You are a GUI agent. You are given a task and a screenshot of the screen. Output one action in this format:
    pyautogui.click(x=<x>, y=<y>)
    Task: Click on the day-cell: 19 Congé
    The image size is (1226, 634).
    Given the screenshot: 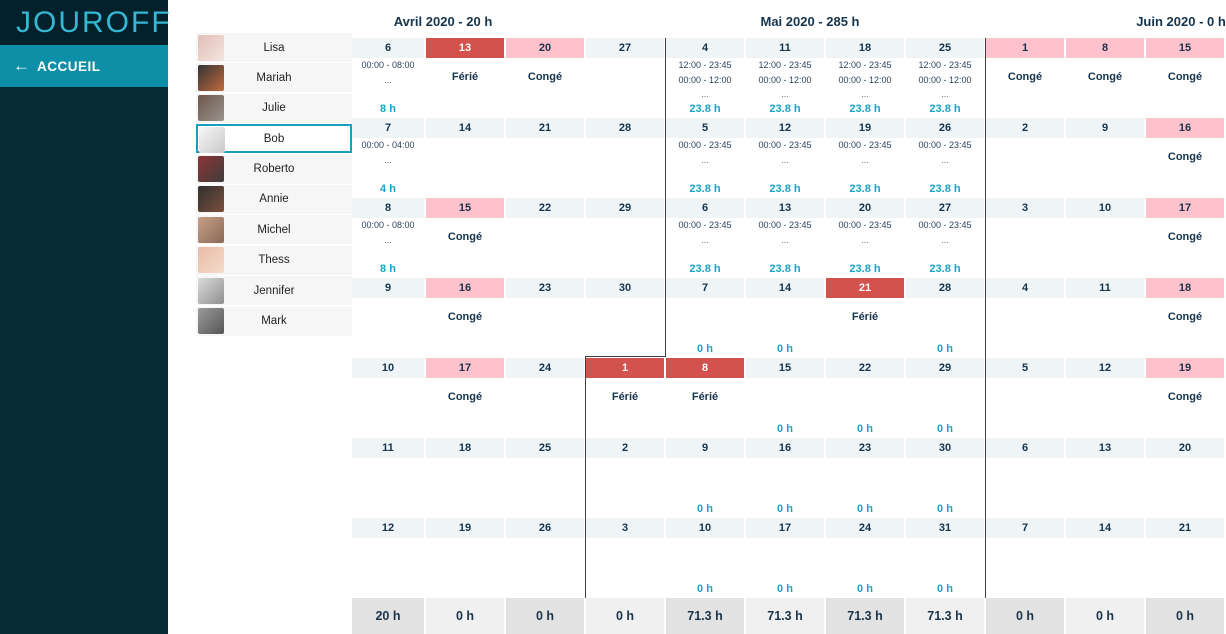 What is the action you would take?
    pyautogui.click(x=1185, y=398)
    